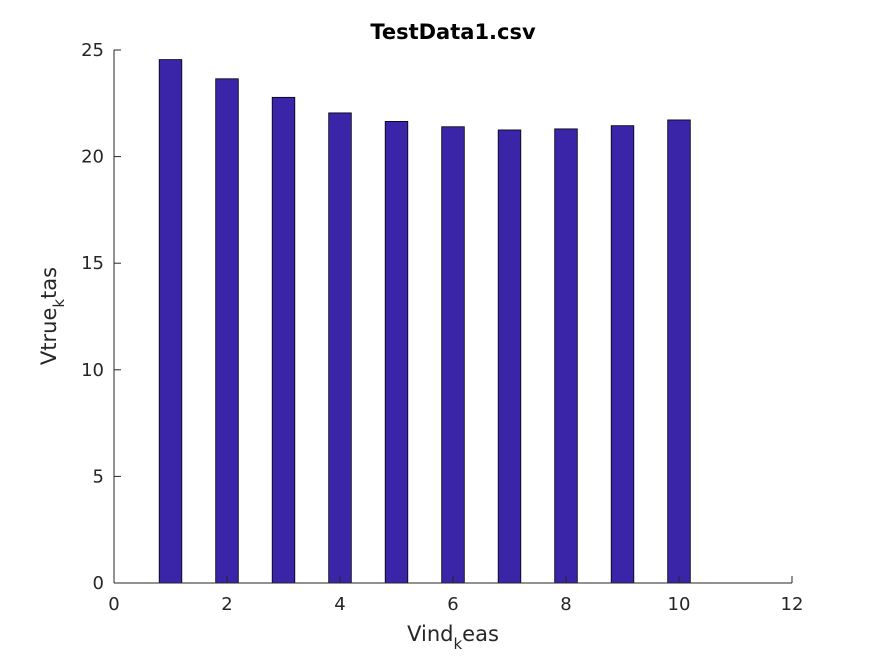 The width and height of the screenshot is (875, 656). What do you see at coordinates (226, 604) in the screenshot?
I see `x-tick-label-2: 2` at bounding box center [226, 604].